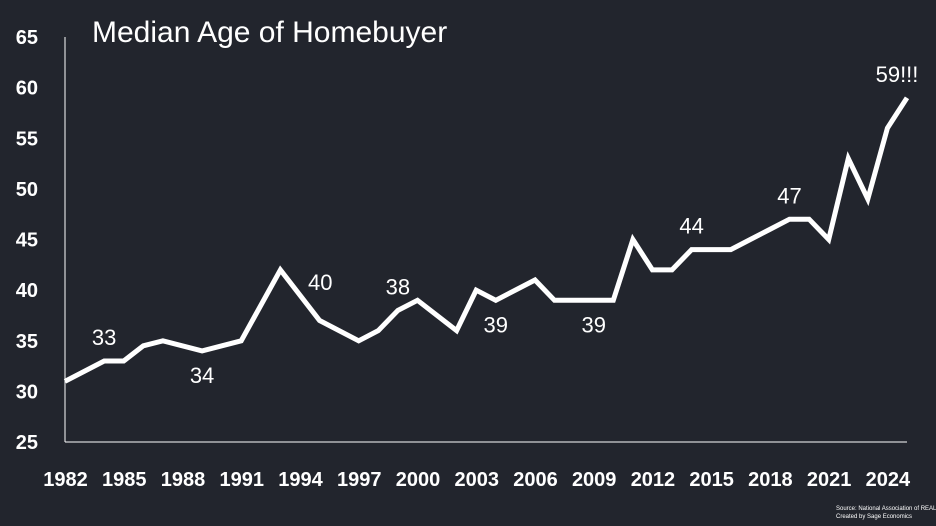 The image size is (936, 526). Describe the element at coordinates (27, 291) in the screenshot. I see `y-tick-label: 40` at that location.